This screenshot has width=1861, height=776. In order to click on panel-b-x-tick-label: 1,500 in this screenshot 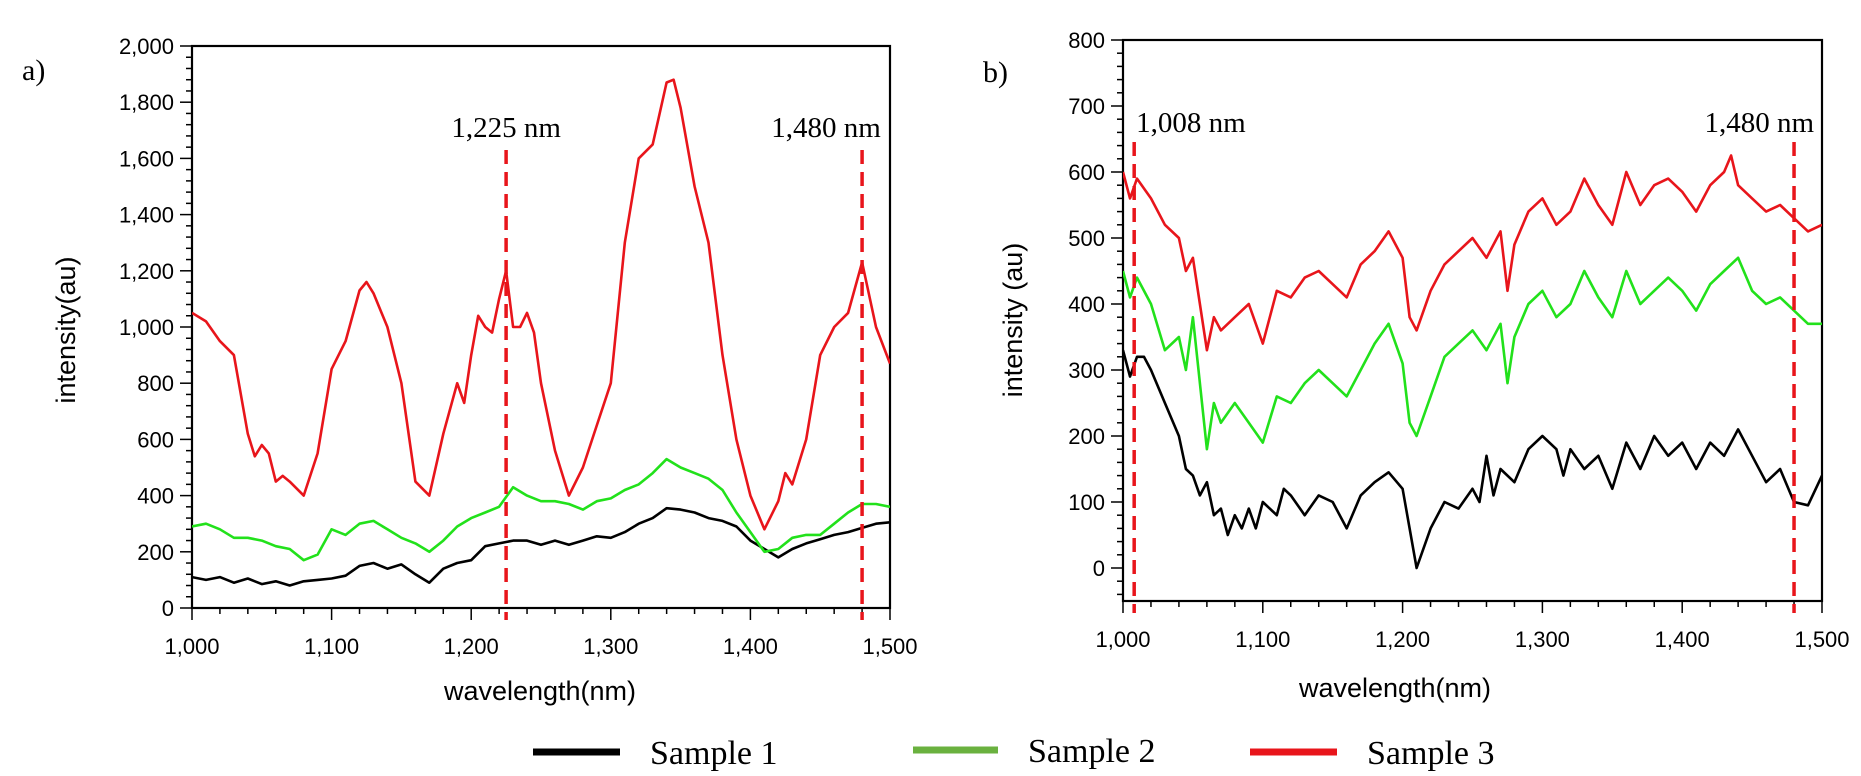, I will do `click(1821, 639)`.